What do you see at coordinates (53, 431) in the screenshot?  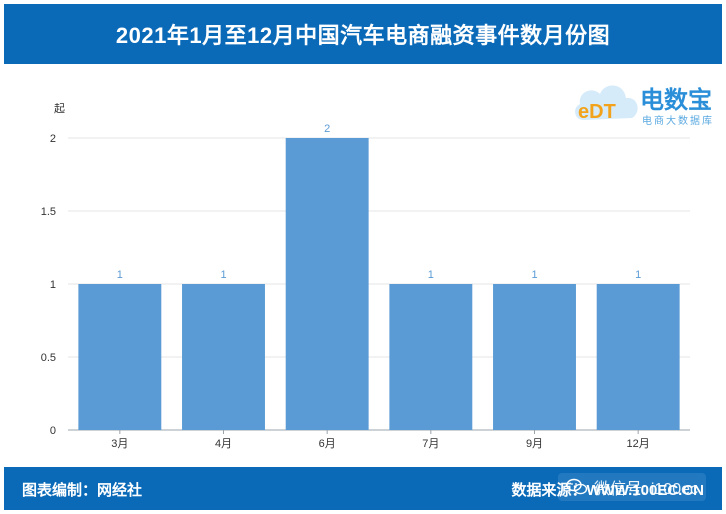 I see `y-tick-label: 0` at bounding box center [53, 431].